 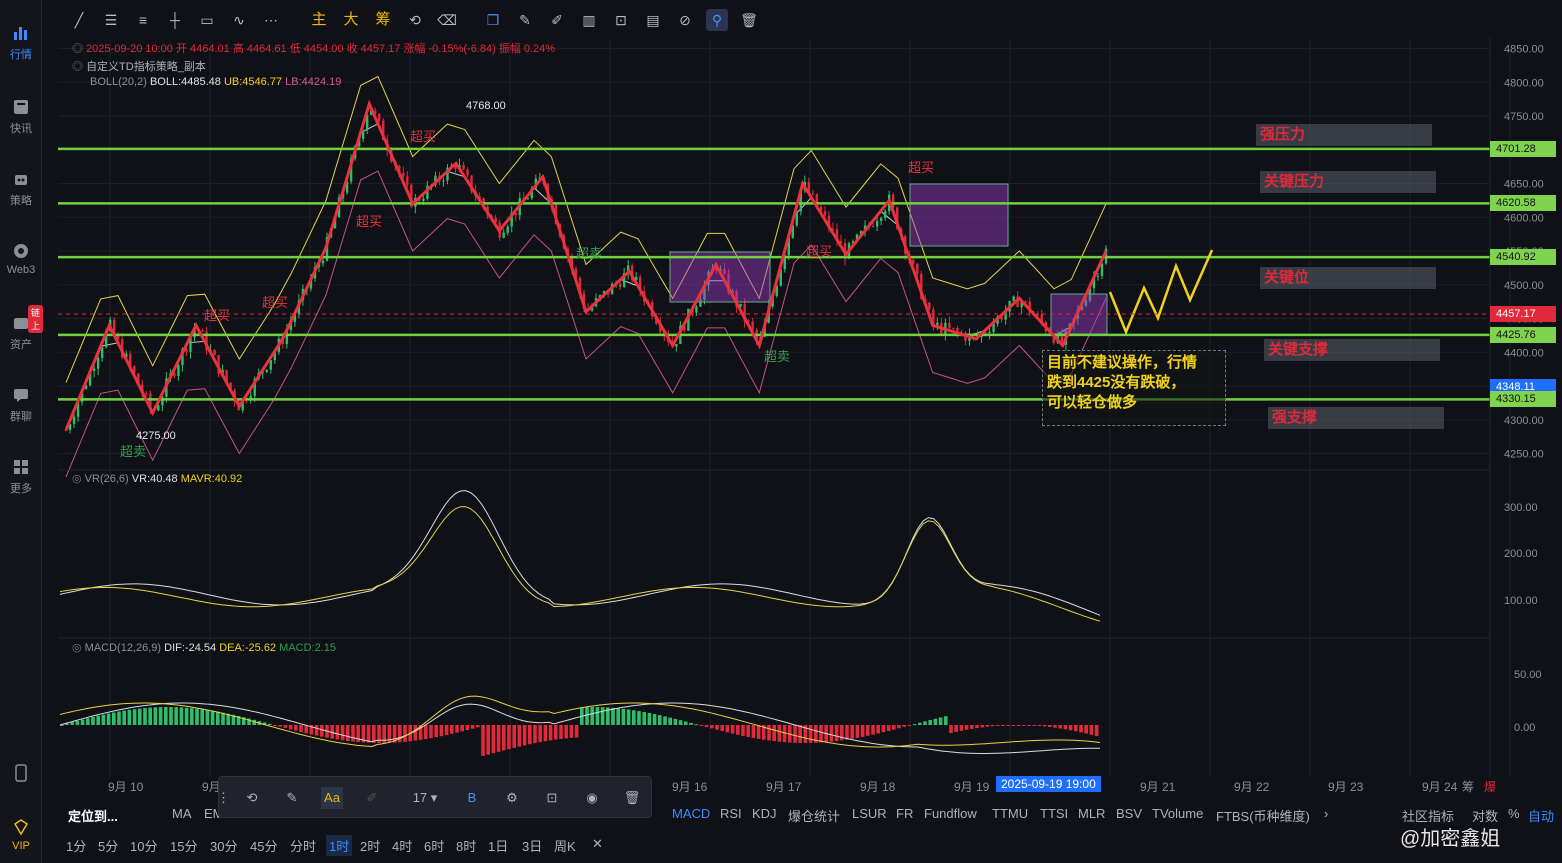 I want to click on sync-icon: ⟲, so click(x=415, y=20).